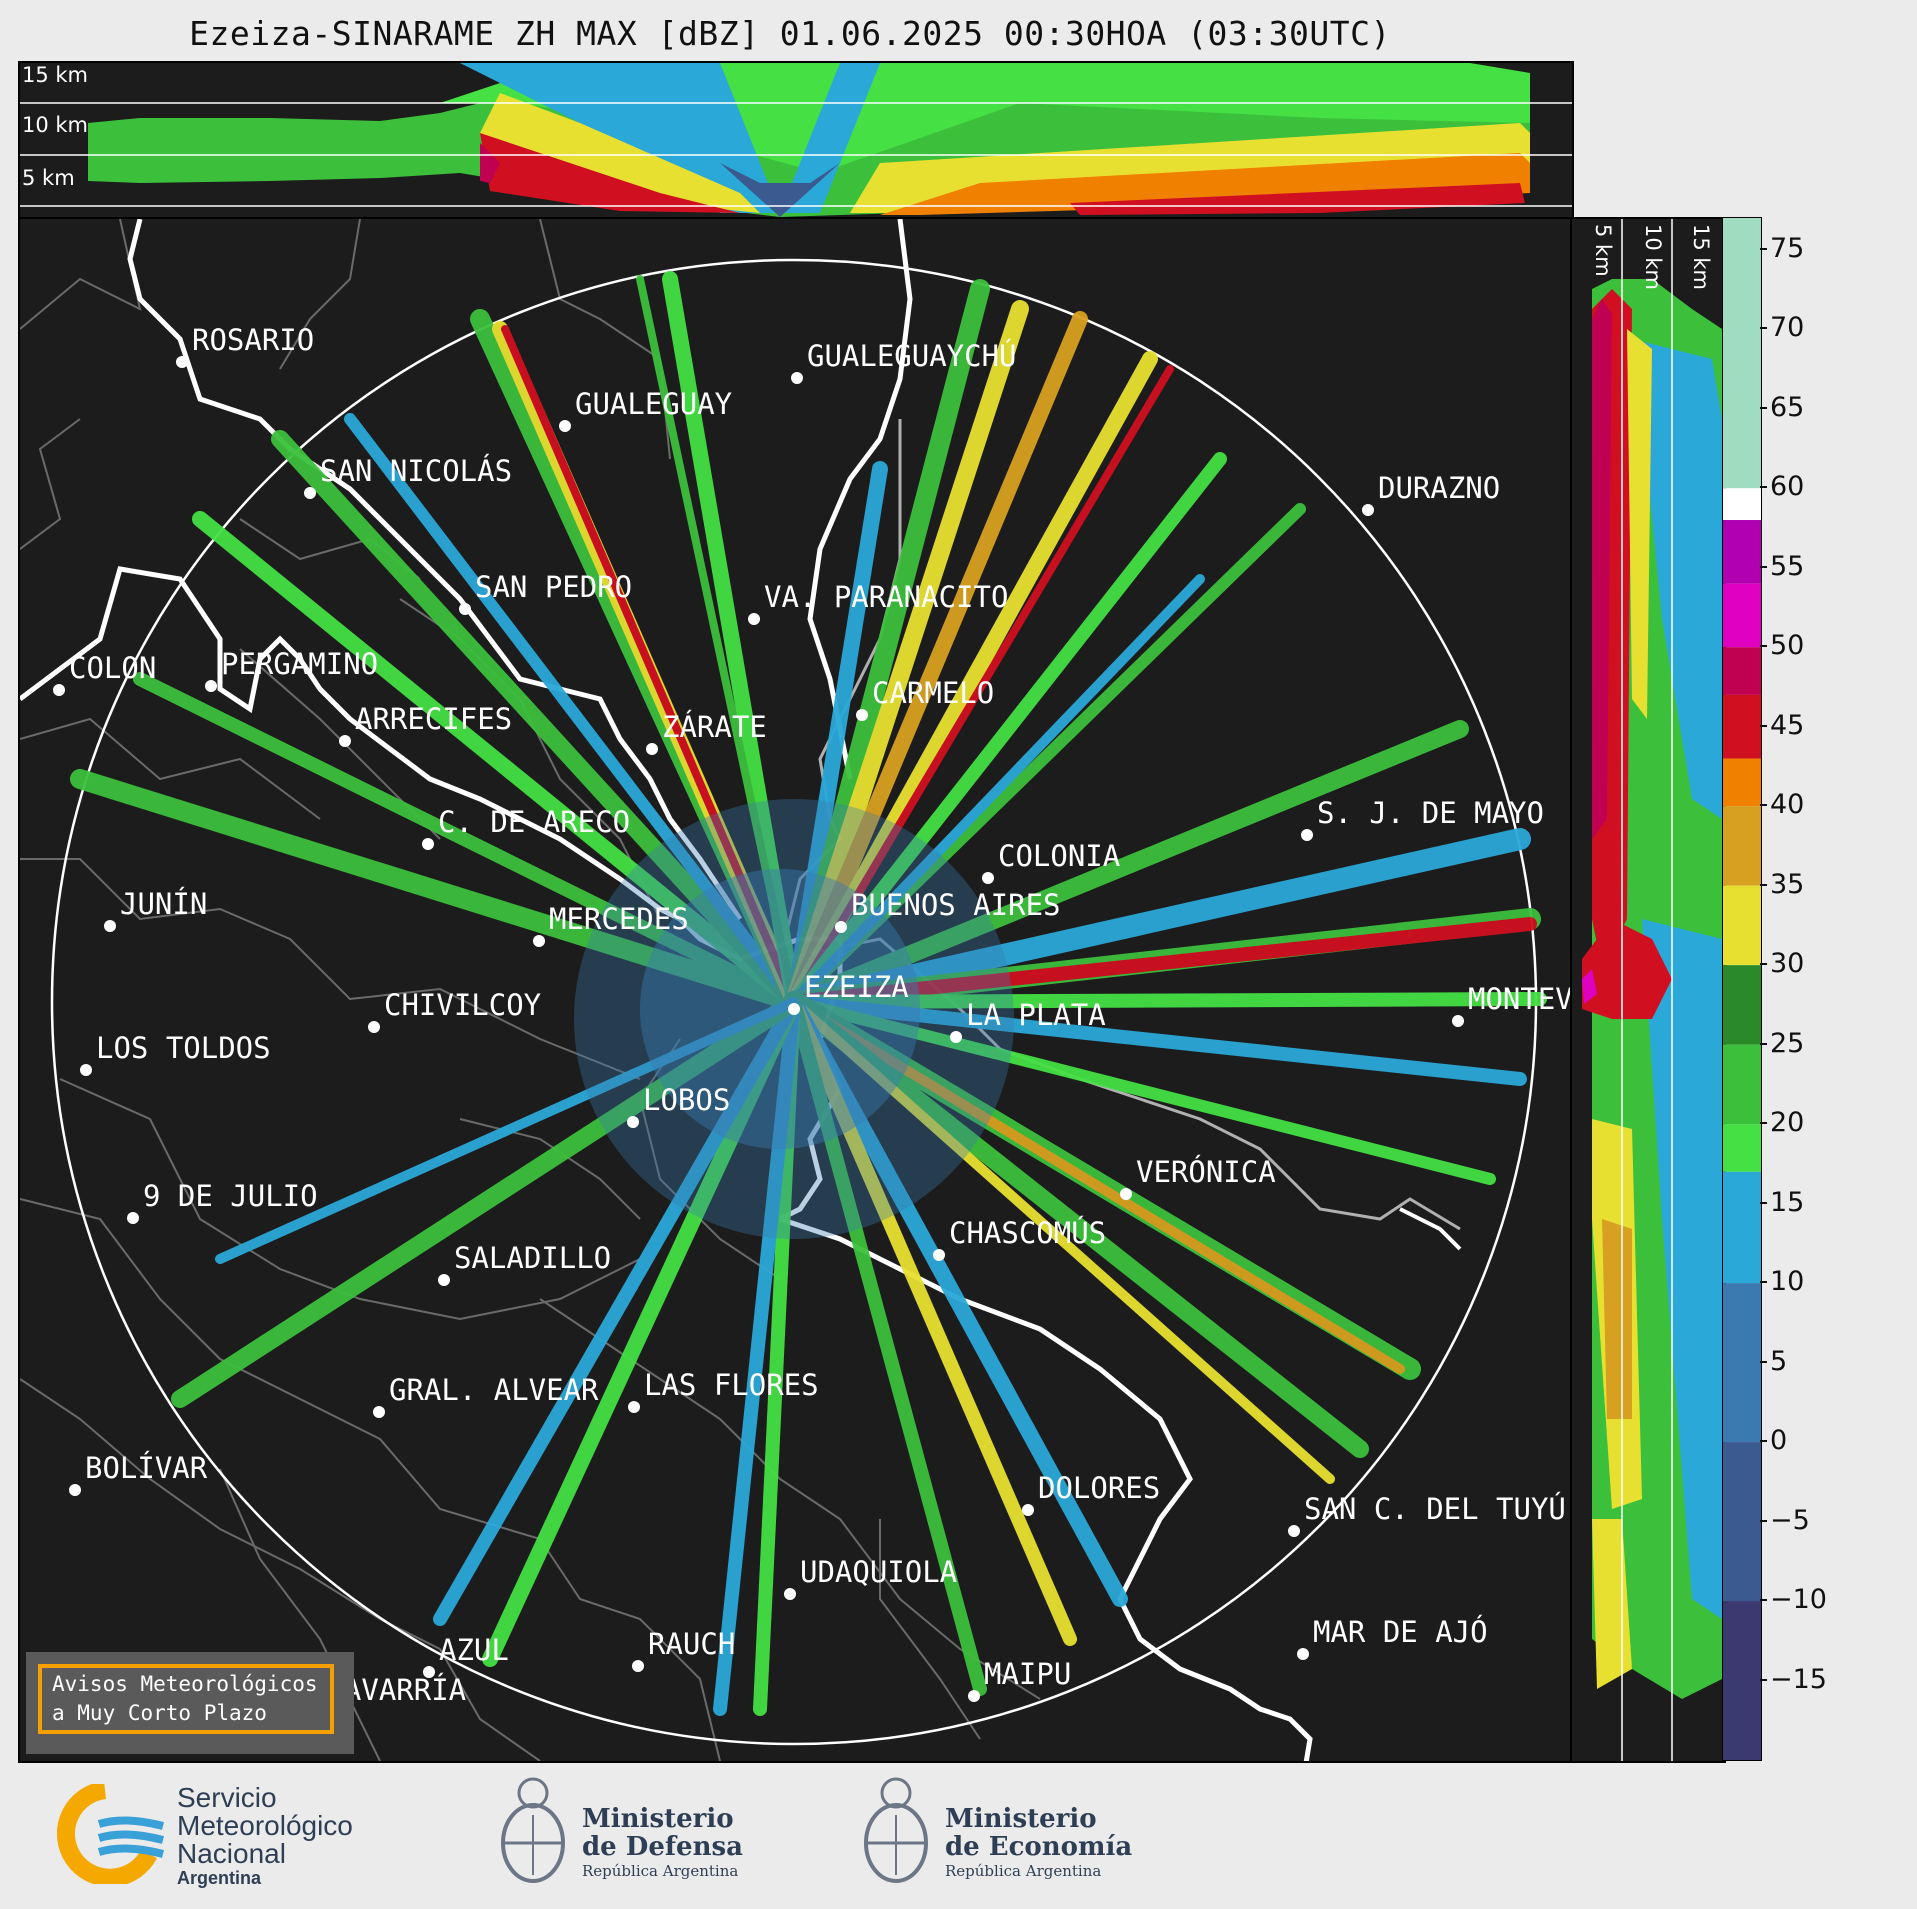 The width and height of the screenshot is (1917, 1909). What do you see at coordinates (1779, 1441) in the screenshot?
I see `colorbar-tick-label: 0` at bounding box center [1779, 1441].